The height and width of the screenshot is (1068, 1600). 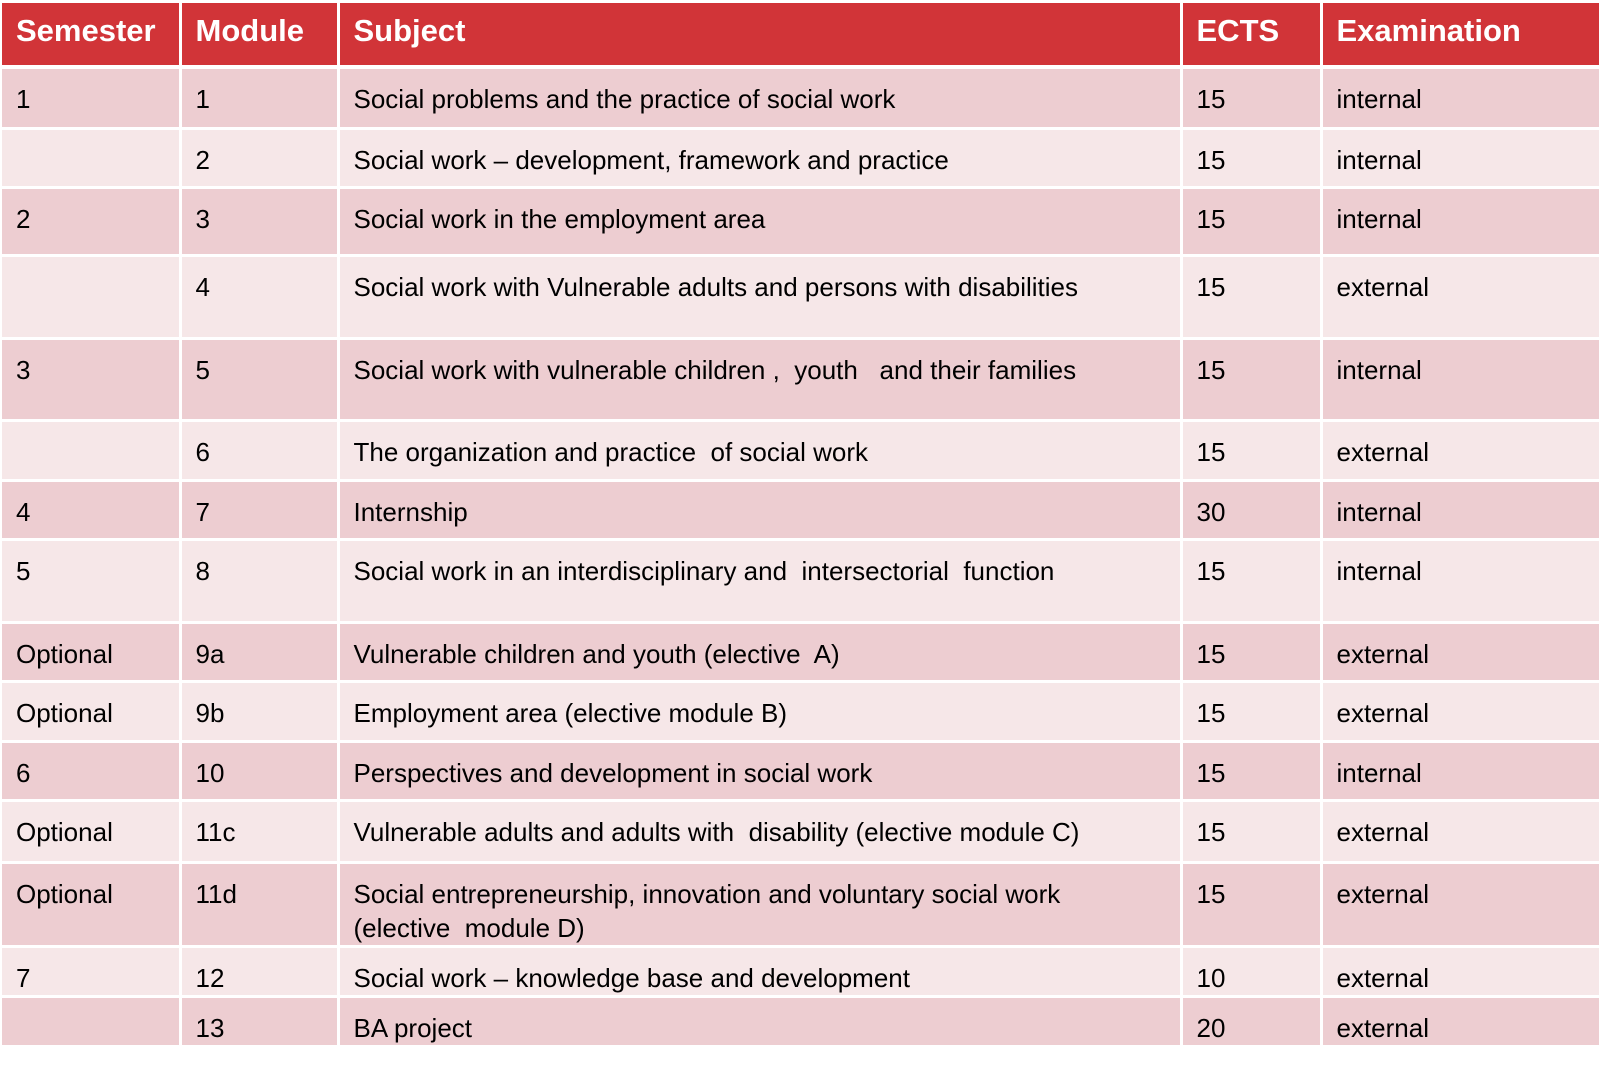 I want to click on cell-semester: 4, so click(x=91, y=508).